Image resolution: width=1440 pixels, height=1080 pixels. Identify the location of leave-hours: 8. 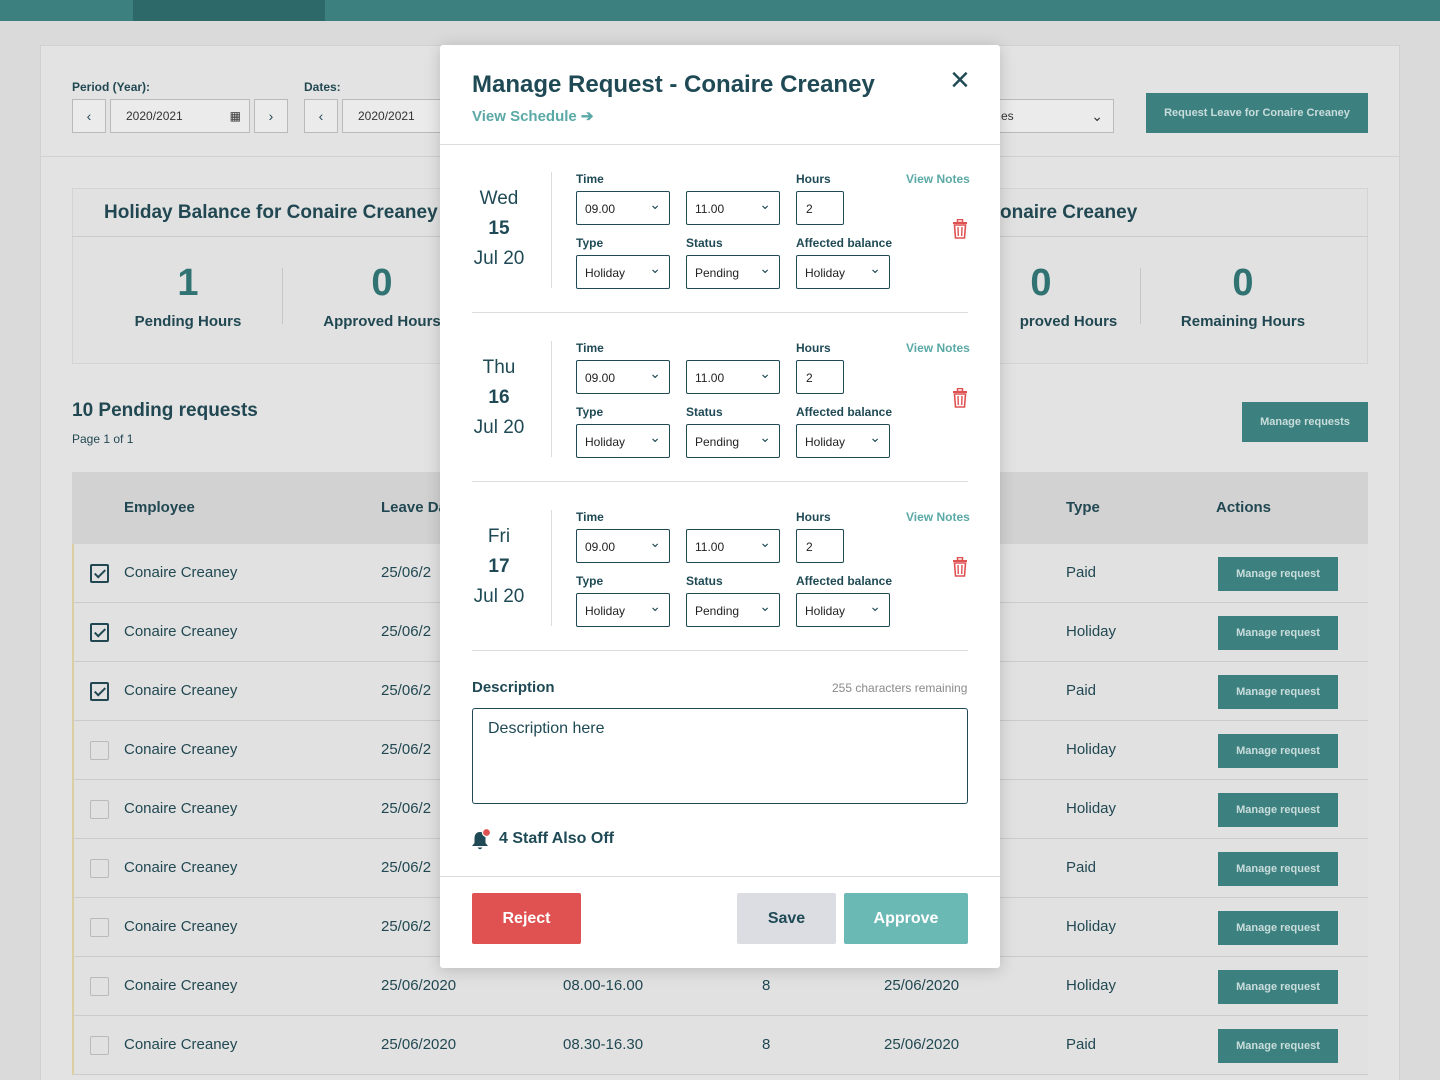
(766, 985).